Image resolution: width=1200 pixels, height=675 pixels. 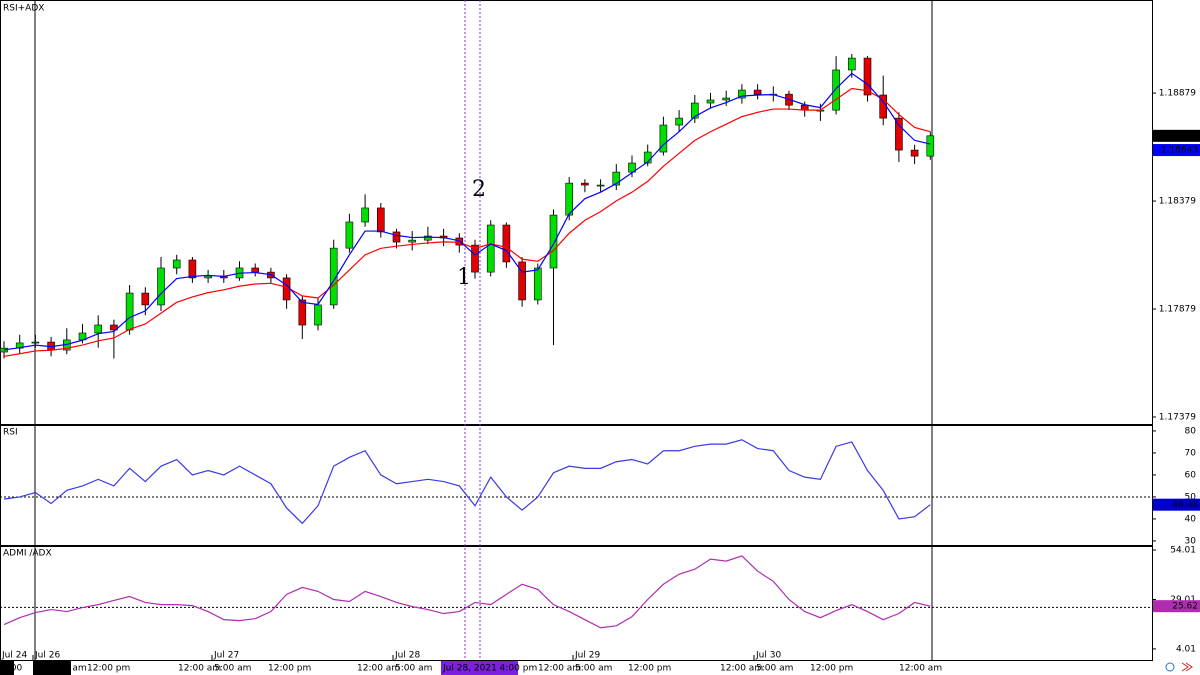 What do you see at coordinates (1191, 475) in the screenshot?
I see `y-tick-label: 60` at bounding box center [1191, 475].